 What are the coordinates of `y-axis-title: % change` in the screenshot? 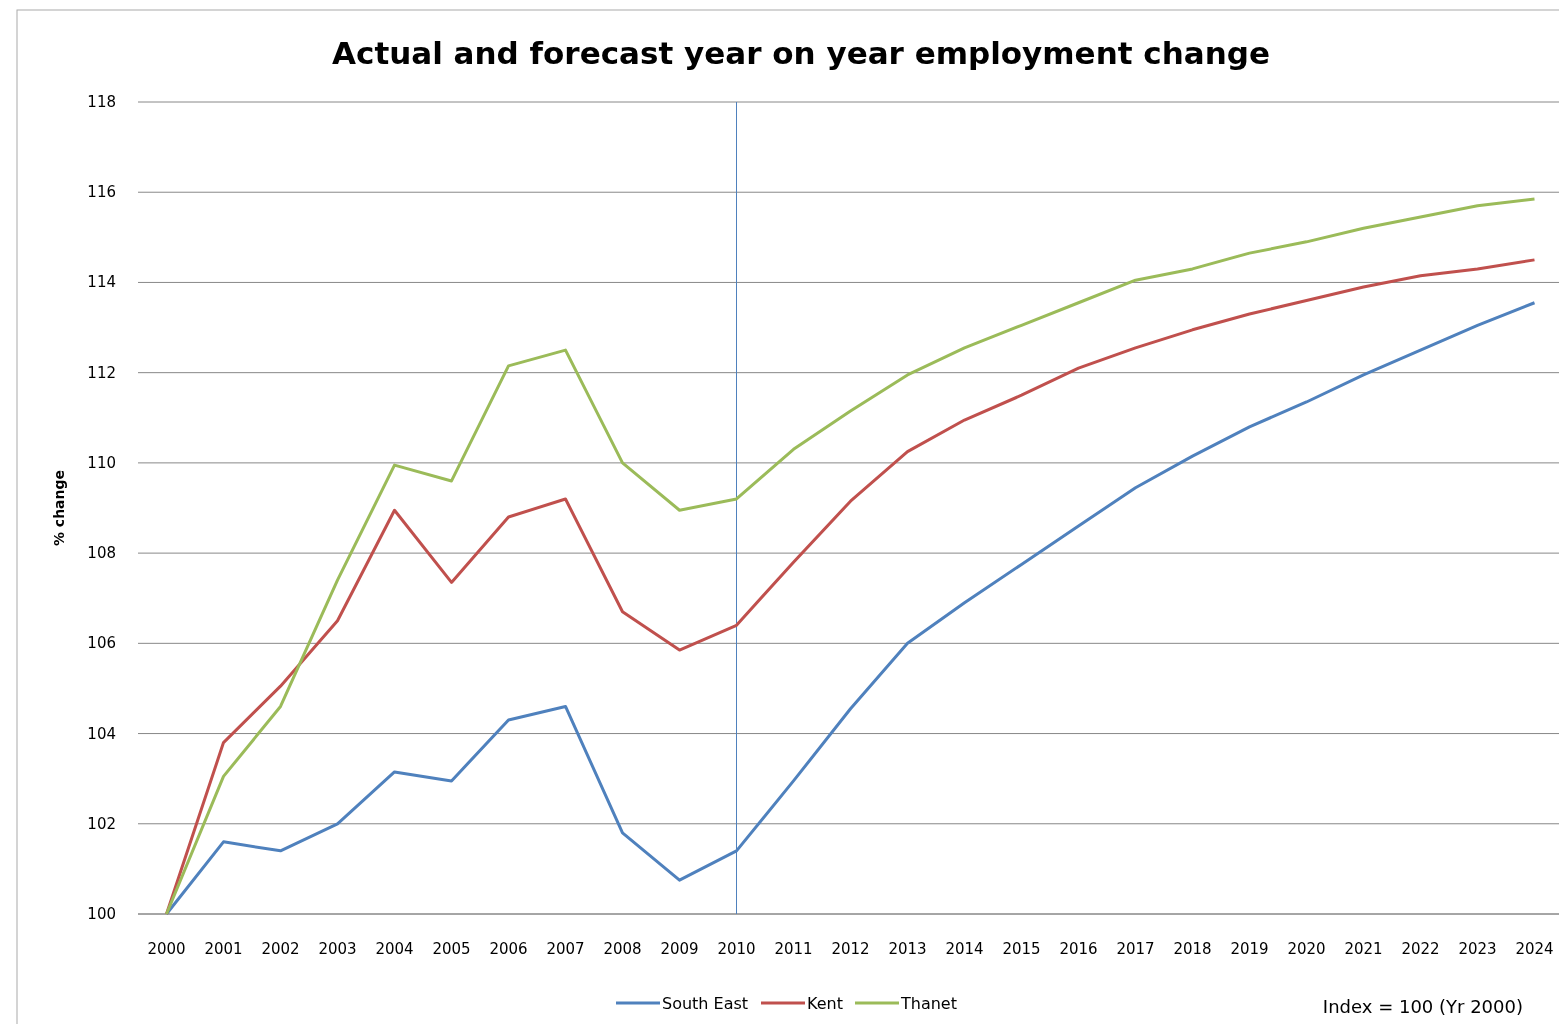 It's located at (59, 508).